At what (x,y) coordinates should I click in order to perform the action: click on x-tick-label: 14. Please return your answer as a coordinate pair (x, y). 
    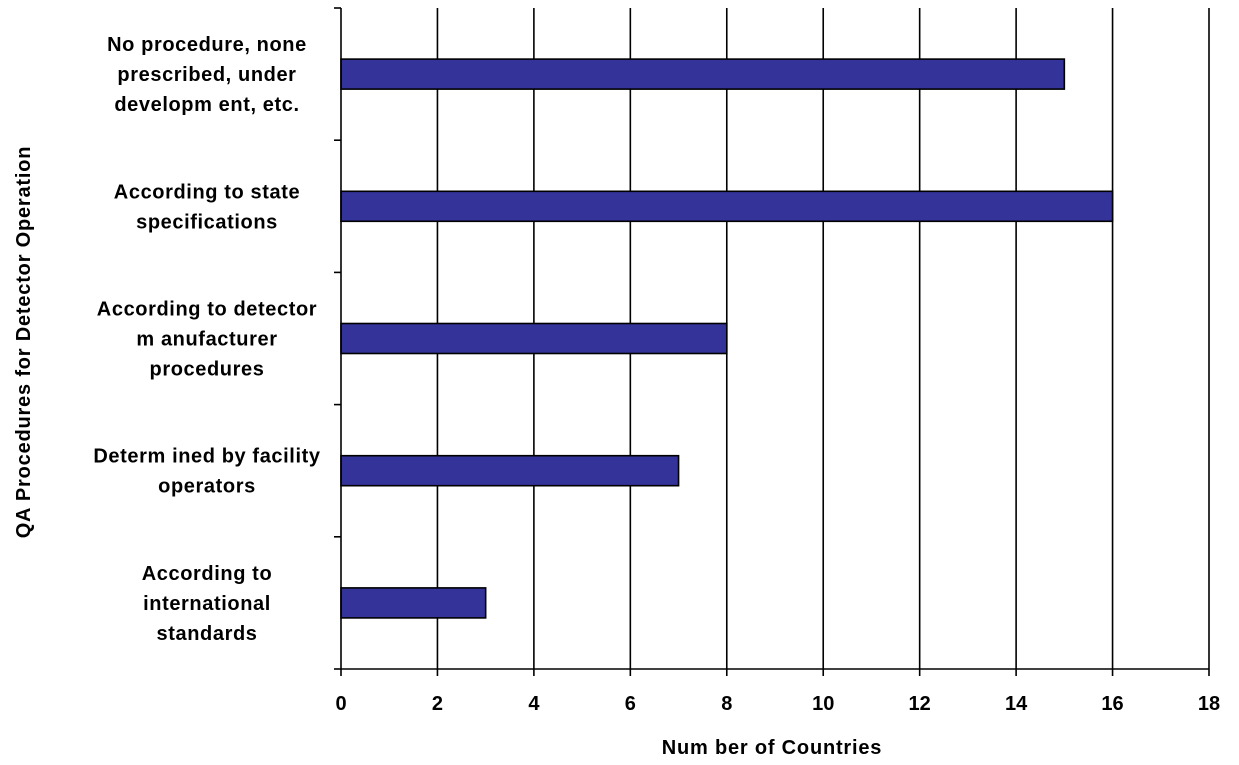
    Looking at the image, I should click on (1016, 704).